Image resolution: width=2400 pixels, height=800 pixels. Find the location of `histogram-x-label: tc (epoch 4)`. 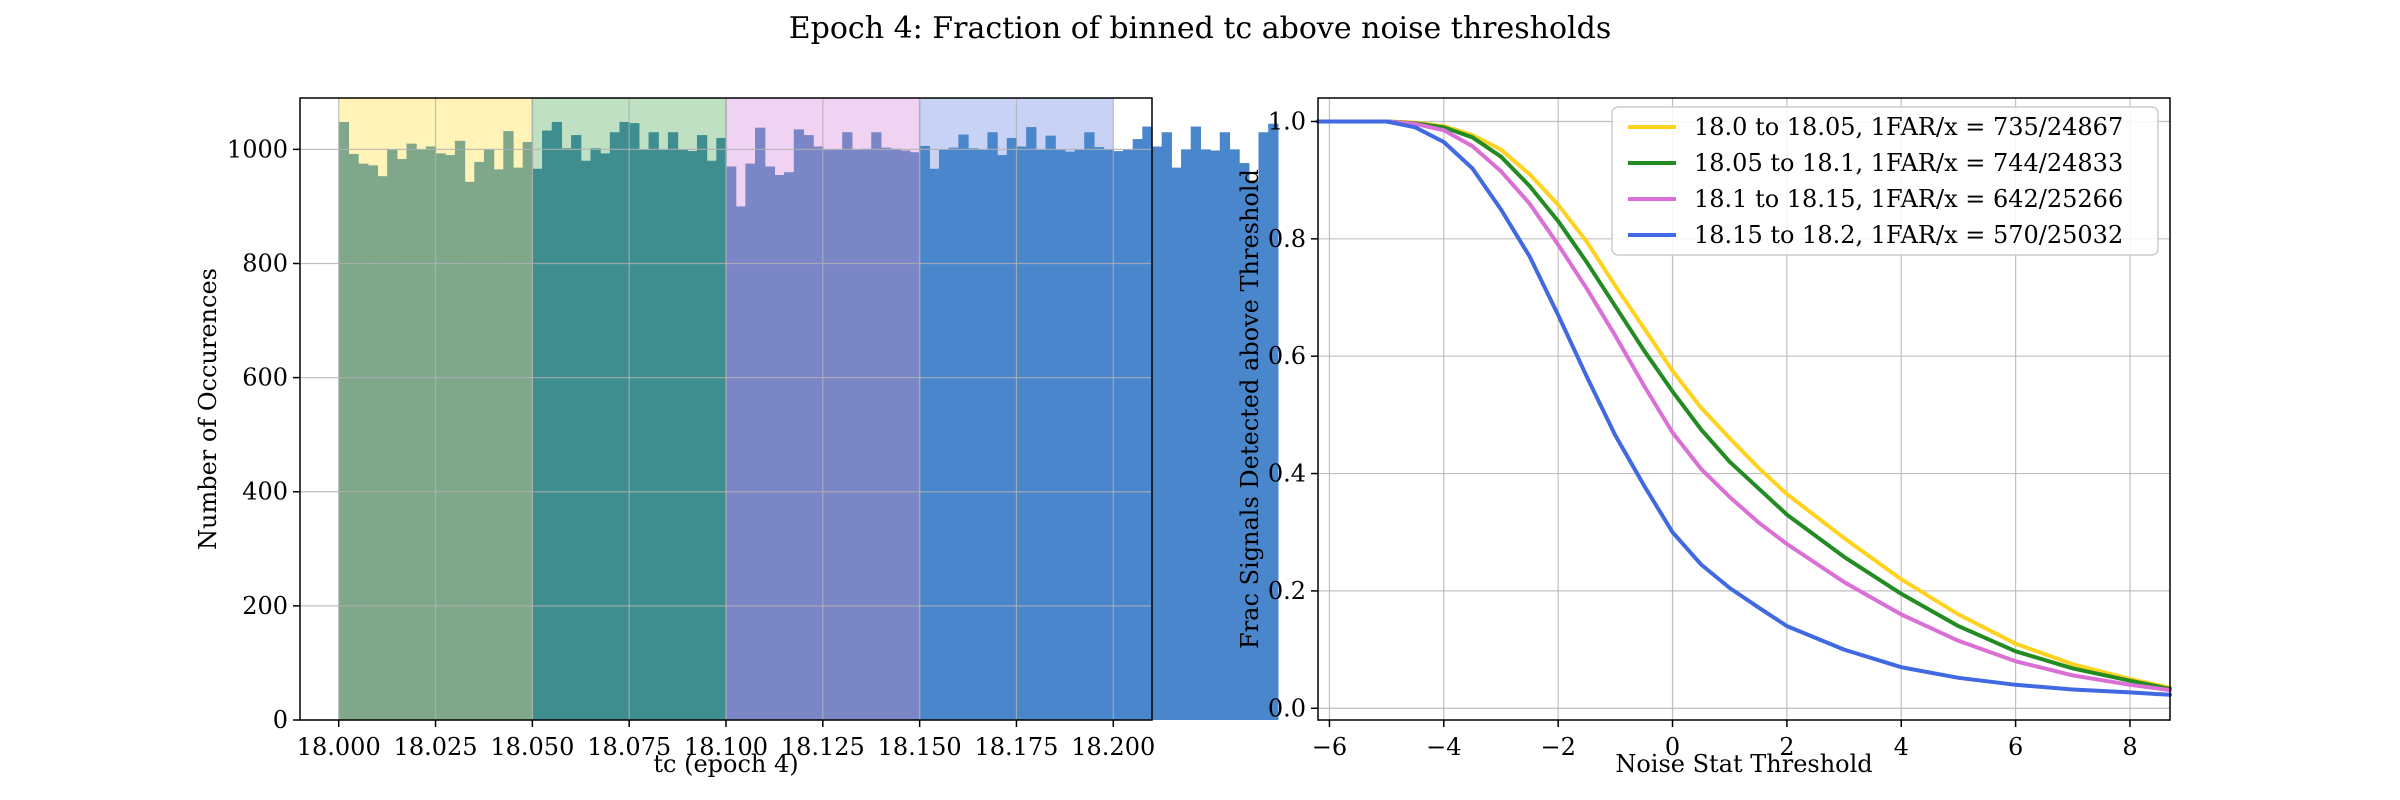

histogram-x-label: tc (epoch 4) is located at coordinates (725, 764).